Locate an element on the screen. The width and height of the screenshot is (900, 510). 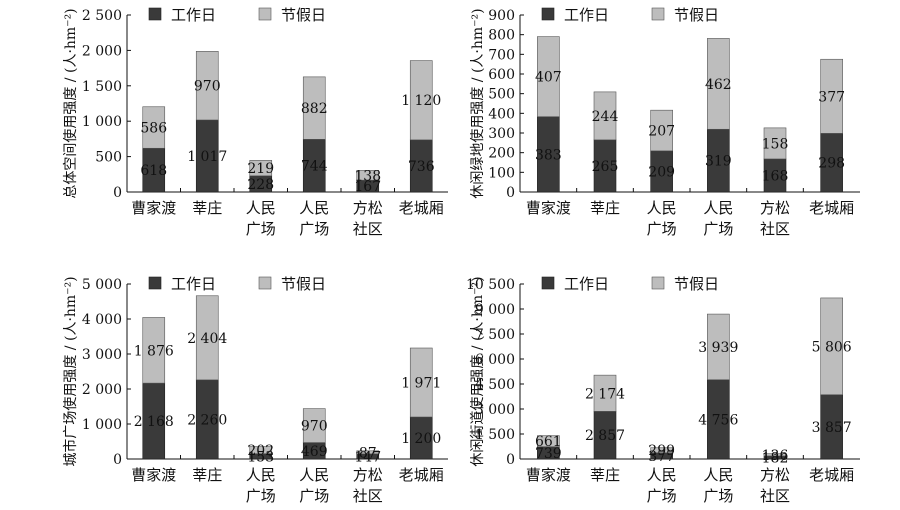
data-label-holiday: 244 is located at coordinates (605, 117).